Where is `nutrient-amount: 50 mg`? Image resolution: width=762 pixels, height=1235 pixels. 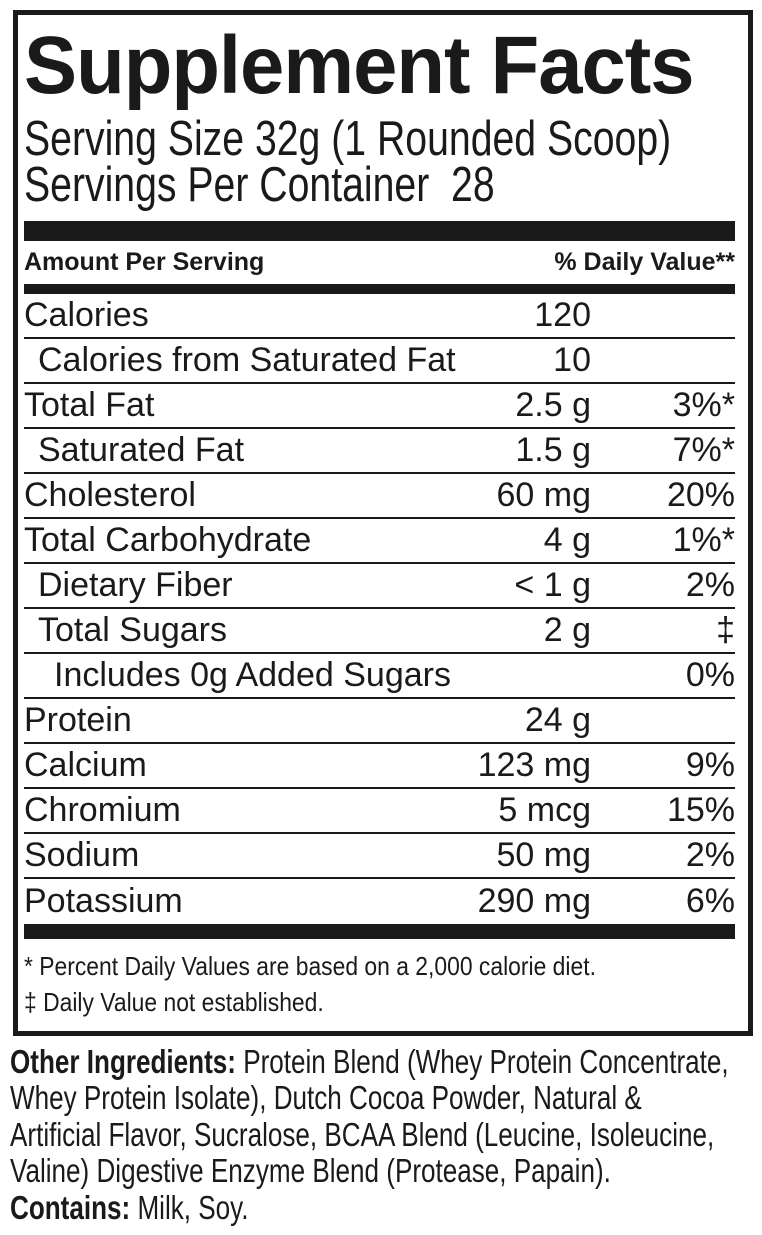
nutrient-amount: 50 mg is located at coordinates (544, 855).